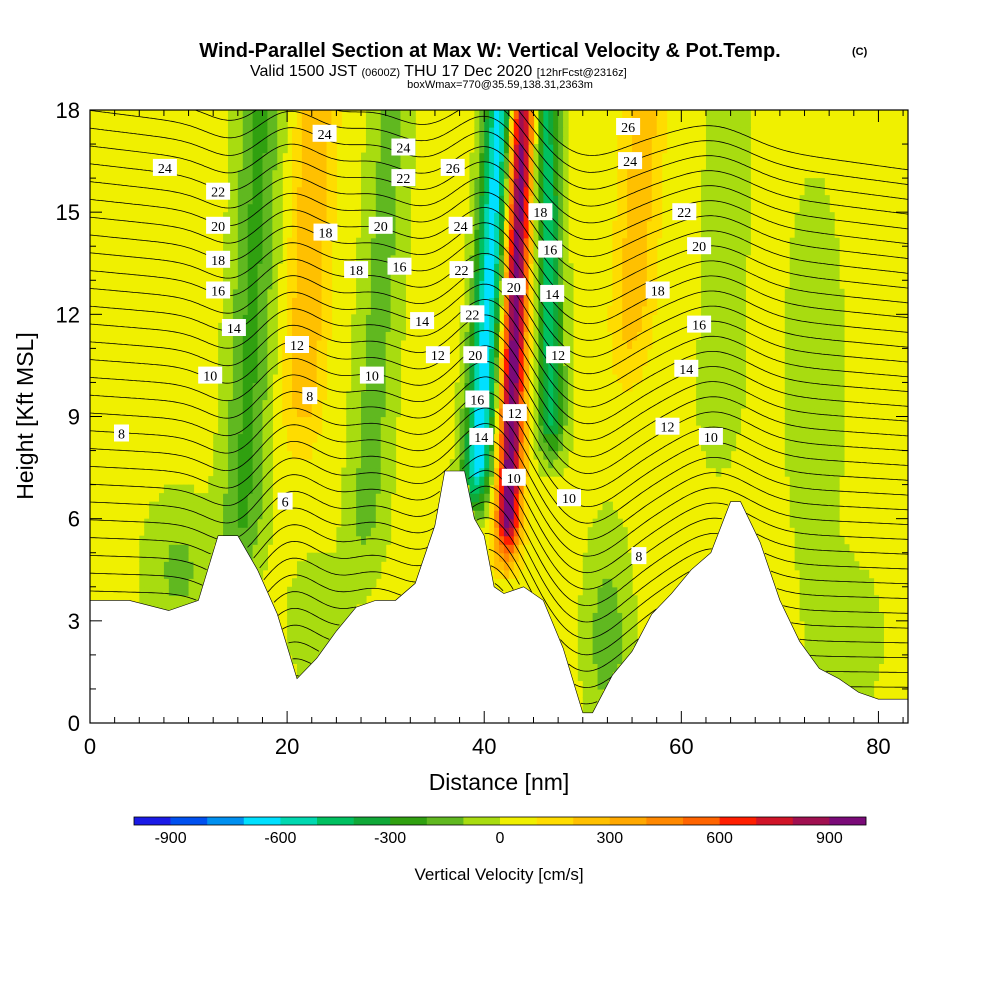 Image resolution: width=1000 pixels, height=1000 pixels. What do you see at coordinates (460, 225) in the screenshot?
I see `contour-label: 24` at bounding box center [460, 225].